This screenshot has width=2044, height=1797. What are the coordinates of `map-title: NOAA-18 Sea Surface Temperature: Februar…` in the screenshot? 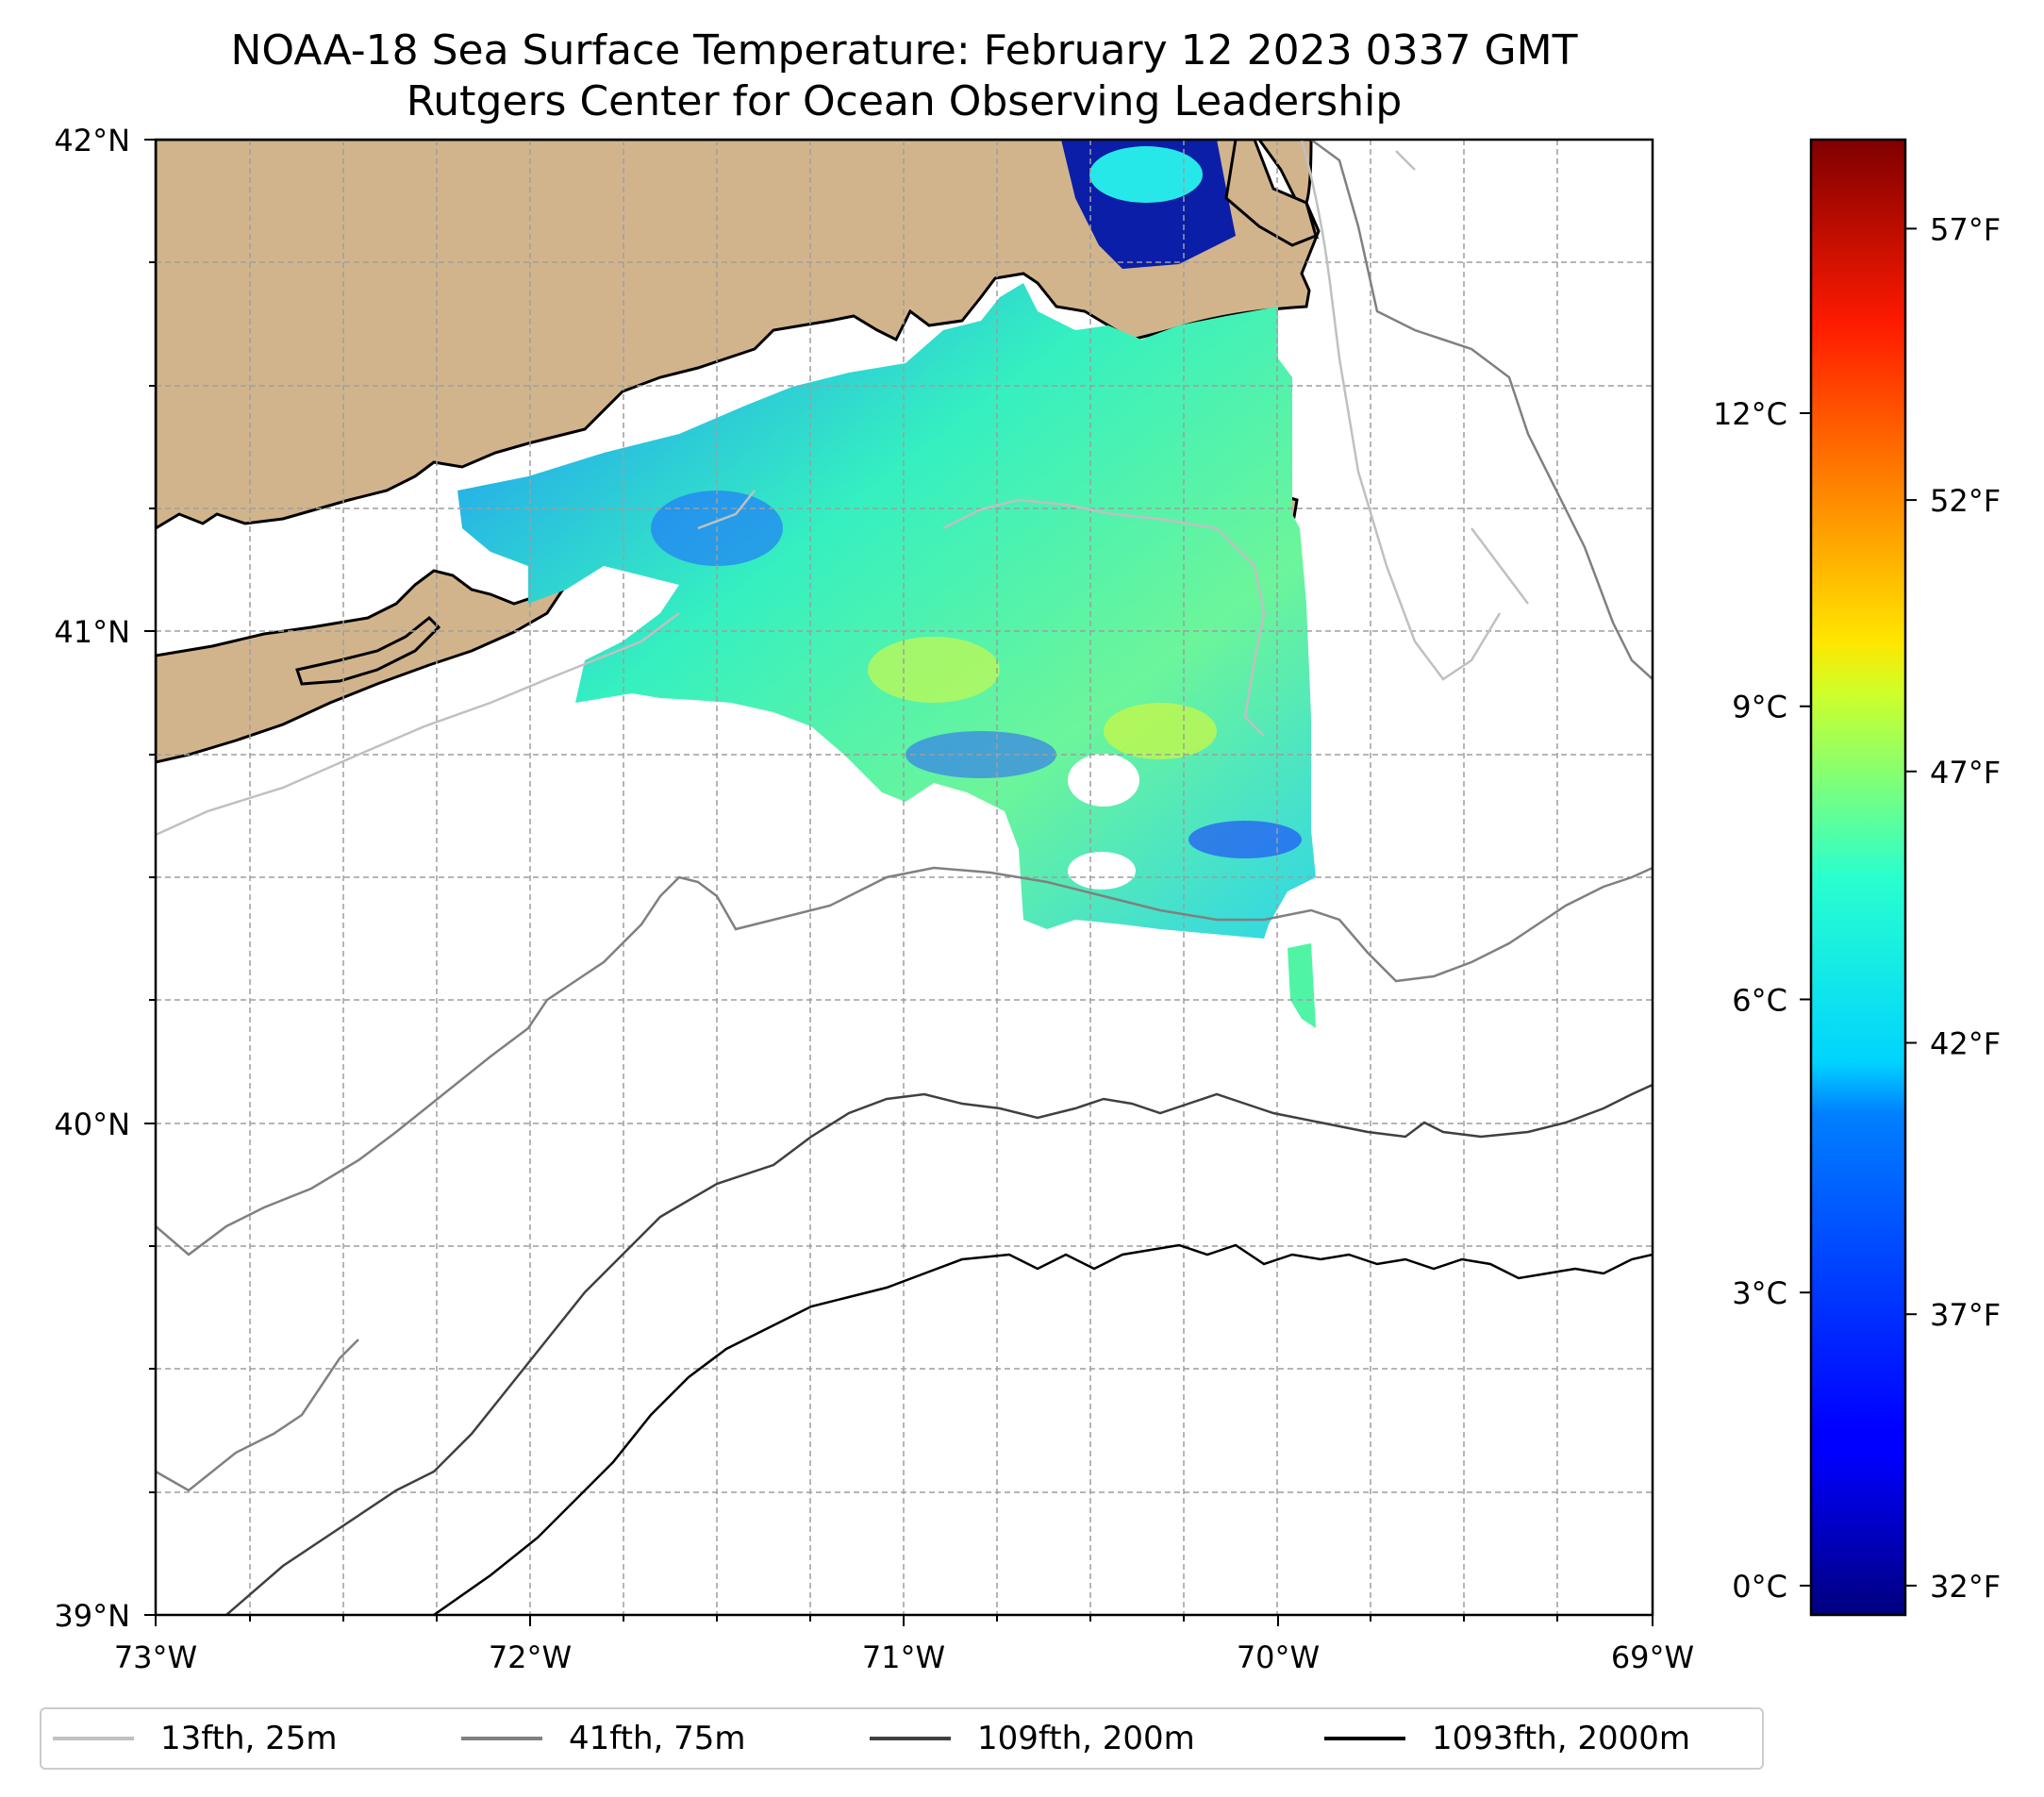 It's located at (904, 50).